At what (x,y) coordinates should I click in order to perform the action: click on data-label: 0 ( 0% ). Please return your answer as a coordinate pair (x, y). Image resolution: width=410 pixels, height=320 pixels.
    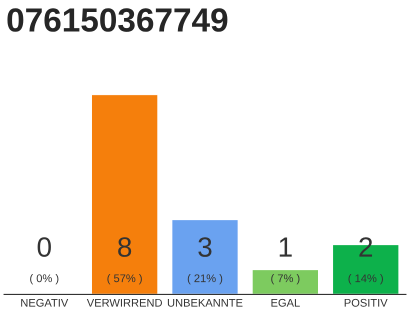
    Looking at the image, I should click on (44, 260).